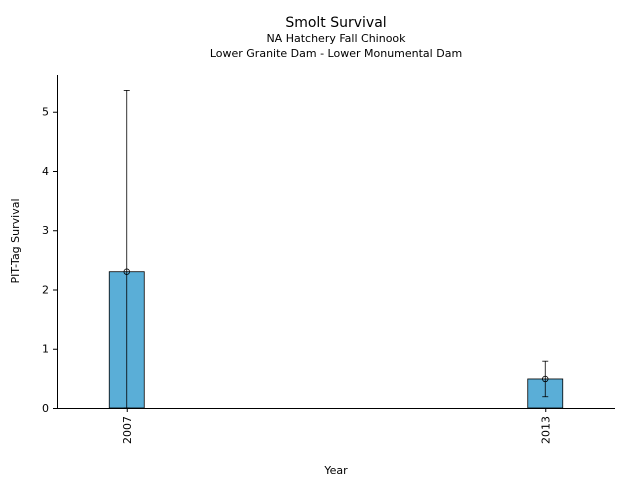 The image size is (640, 480). I want to click on x-axis-ticks: 2007 2013, so click(336, 426).